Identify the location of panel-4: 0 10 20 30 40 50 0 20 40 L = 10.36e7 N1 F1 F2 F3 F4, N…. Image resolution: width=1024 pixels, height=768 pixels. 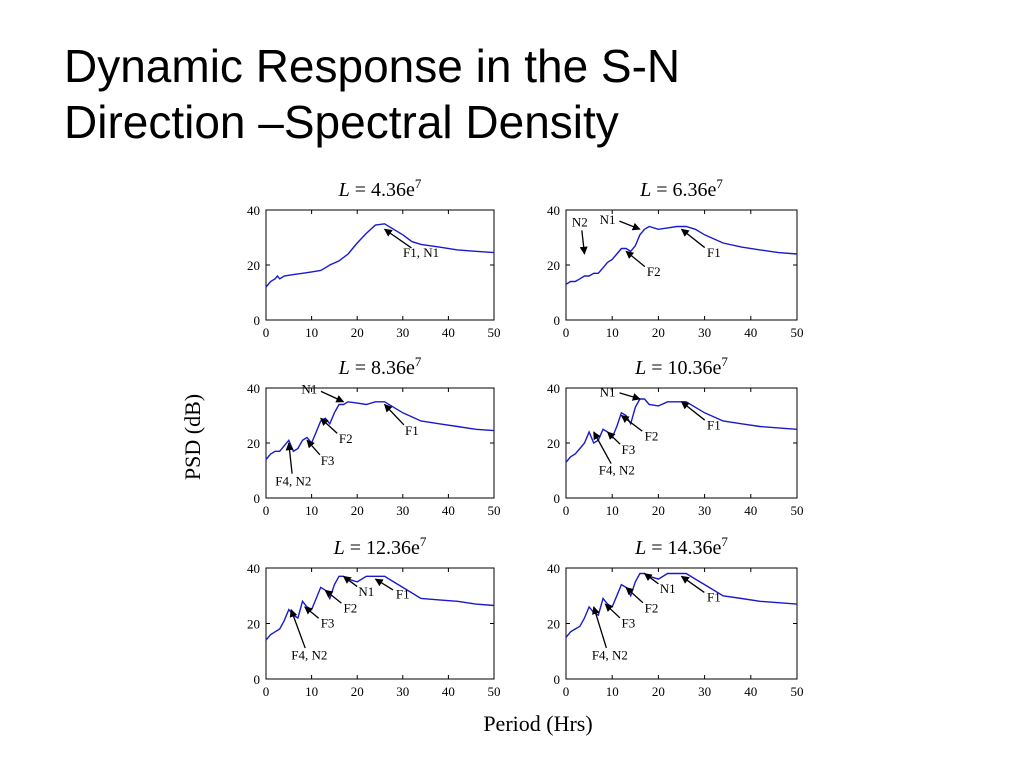
(675, 436).